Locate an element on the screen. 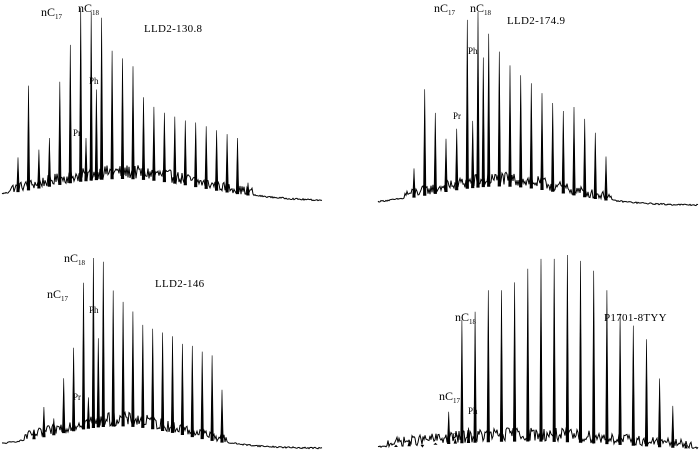 The height and width of the screenshot is (454, 700). peak-nc11 is located at coordinates (18, 175).